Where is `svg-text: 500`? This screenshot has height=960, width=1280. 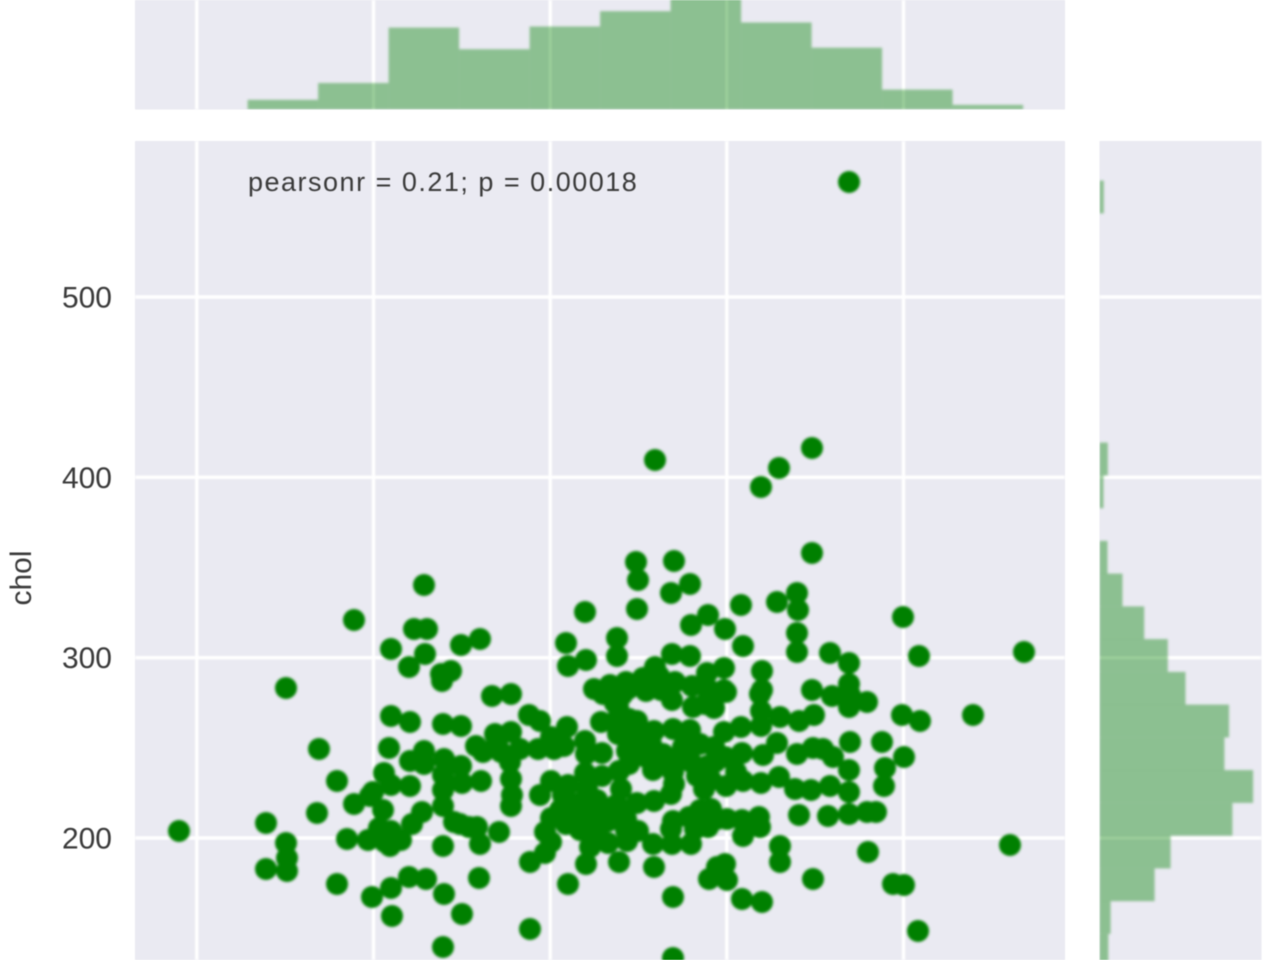
svg-text: 500 is located at coordinates (87, 298).